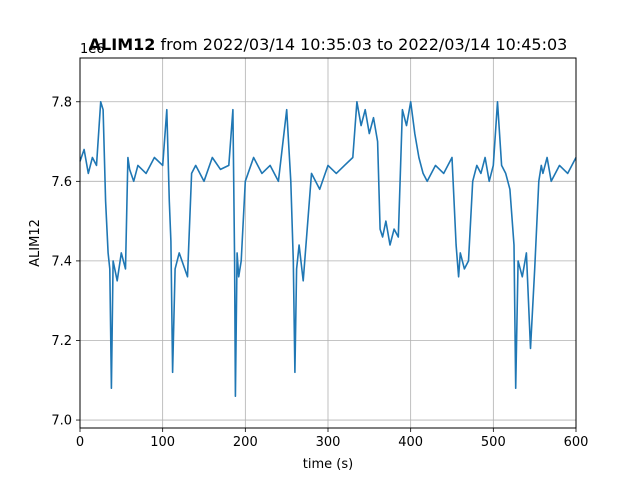  Describe the element at coordinates (35, 243) in the screenshot. I see `y-axis-label: ALIM12` at that location.